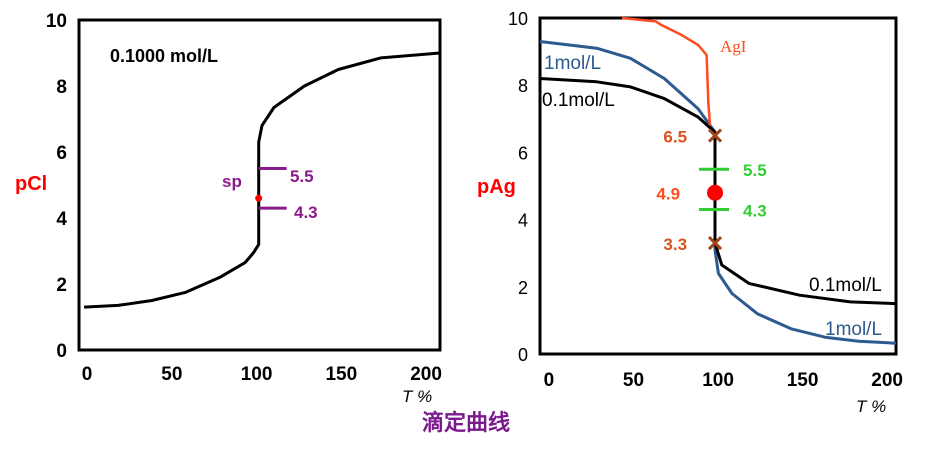 Image resolution: width=932 pixels, height=450 pixels. Describe the element at coordinates (853, 329) in the screenshot. I see `label-1mol-bottom: 1mol/L` at that location.